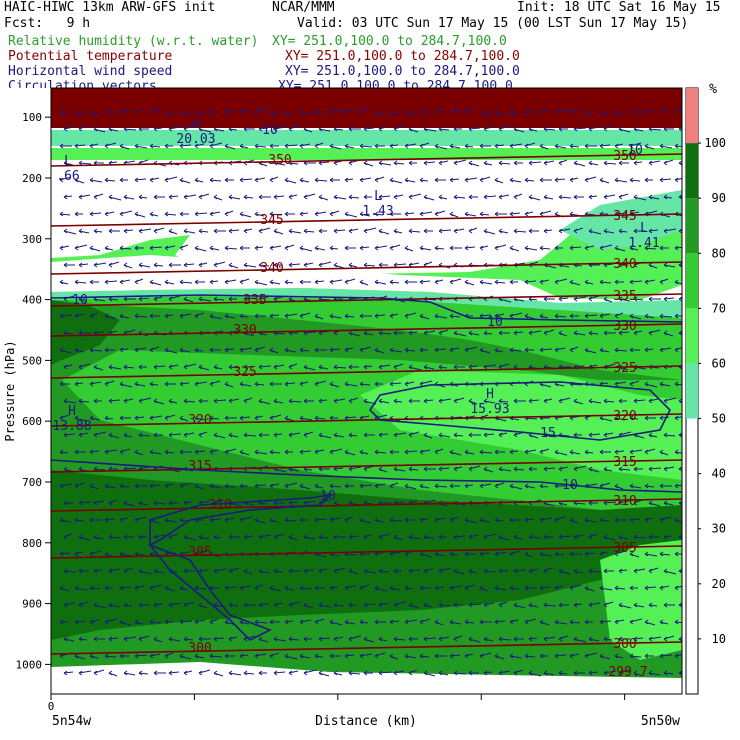 The height and width of the screenshot is (740, 740). What do you see at coordinates (32, 604) in the screenshot?
I see `y-tick-label: 900` at bounding box center [32, 604].